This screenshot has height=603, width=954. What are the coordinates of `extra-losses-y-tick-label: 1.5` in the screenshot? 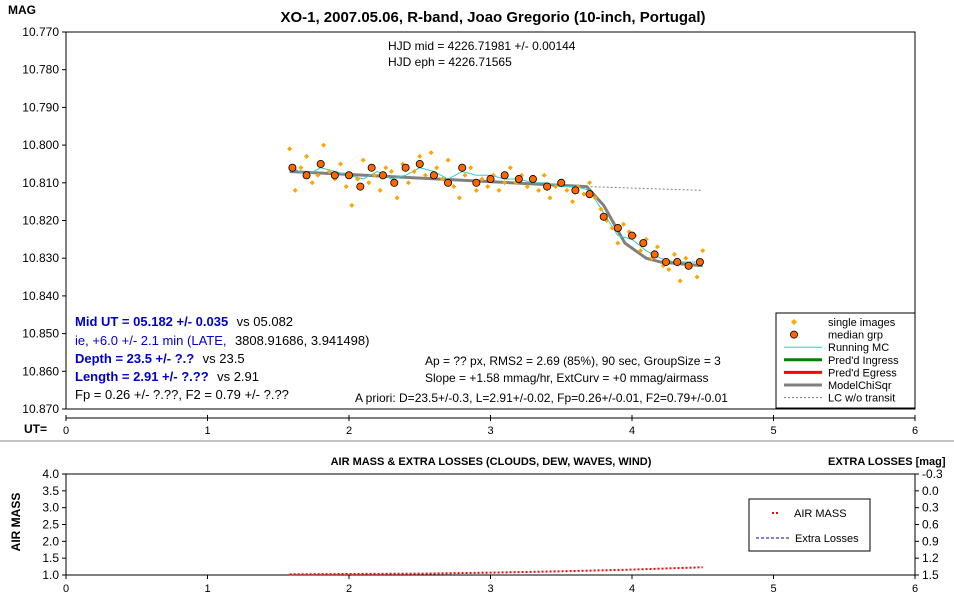 It's located at (930, 575).